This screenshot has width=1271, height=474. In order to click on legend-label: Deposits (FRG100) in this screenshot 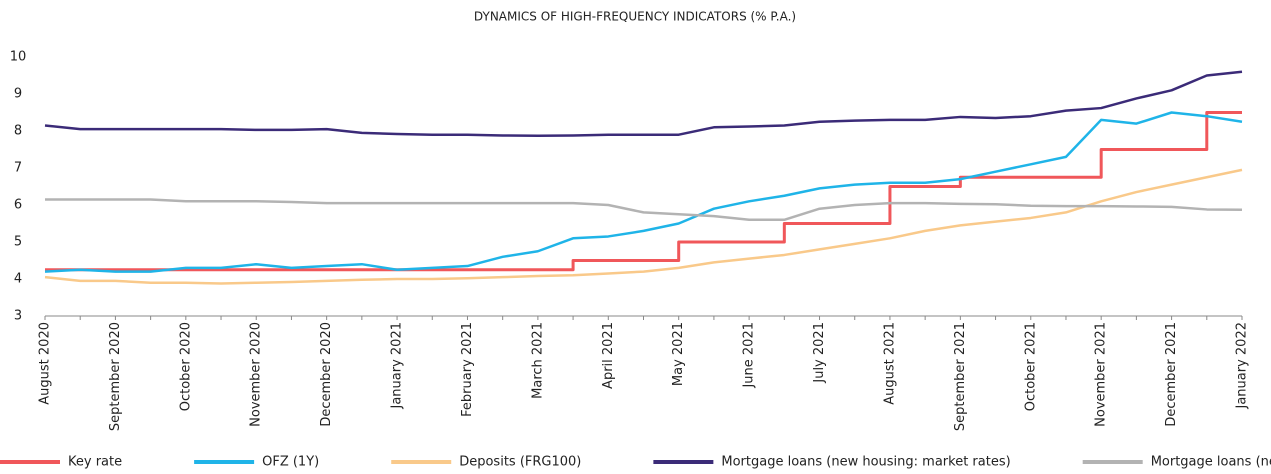, I will do `click(520, 462)`.